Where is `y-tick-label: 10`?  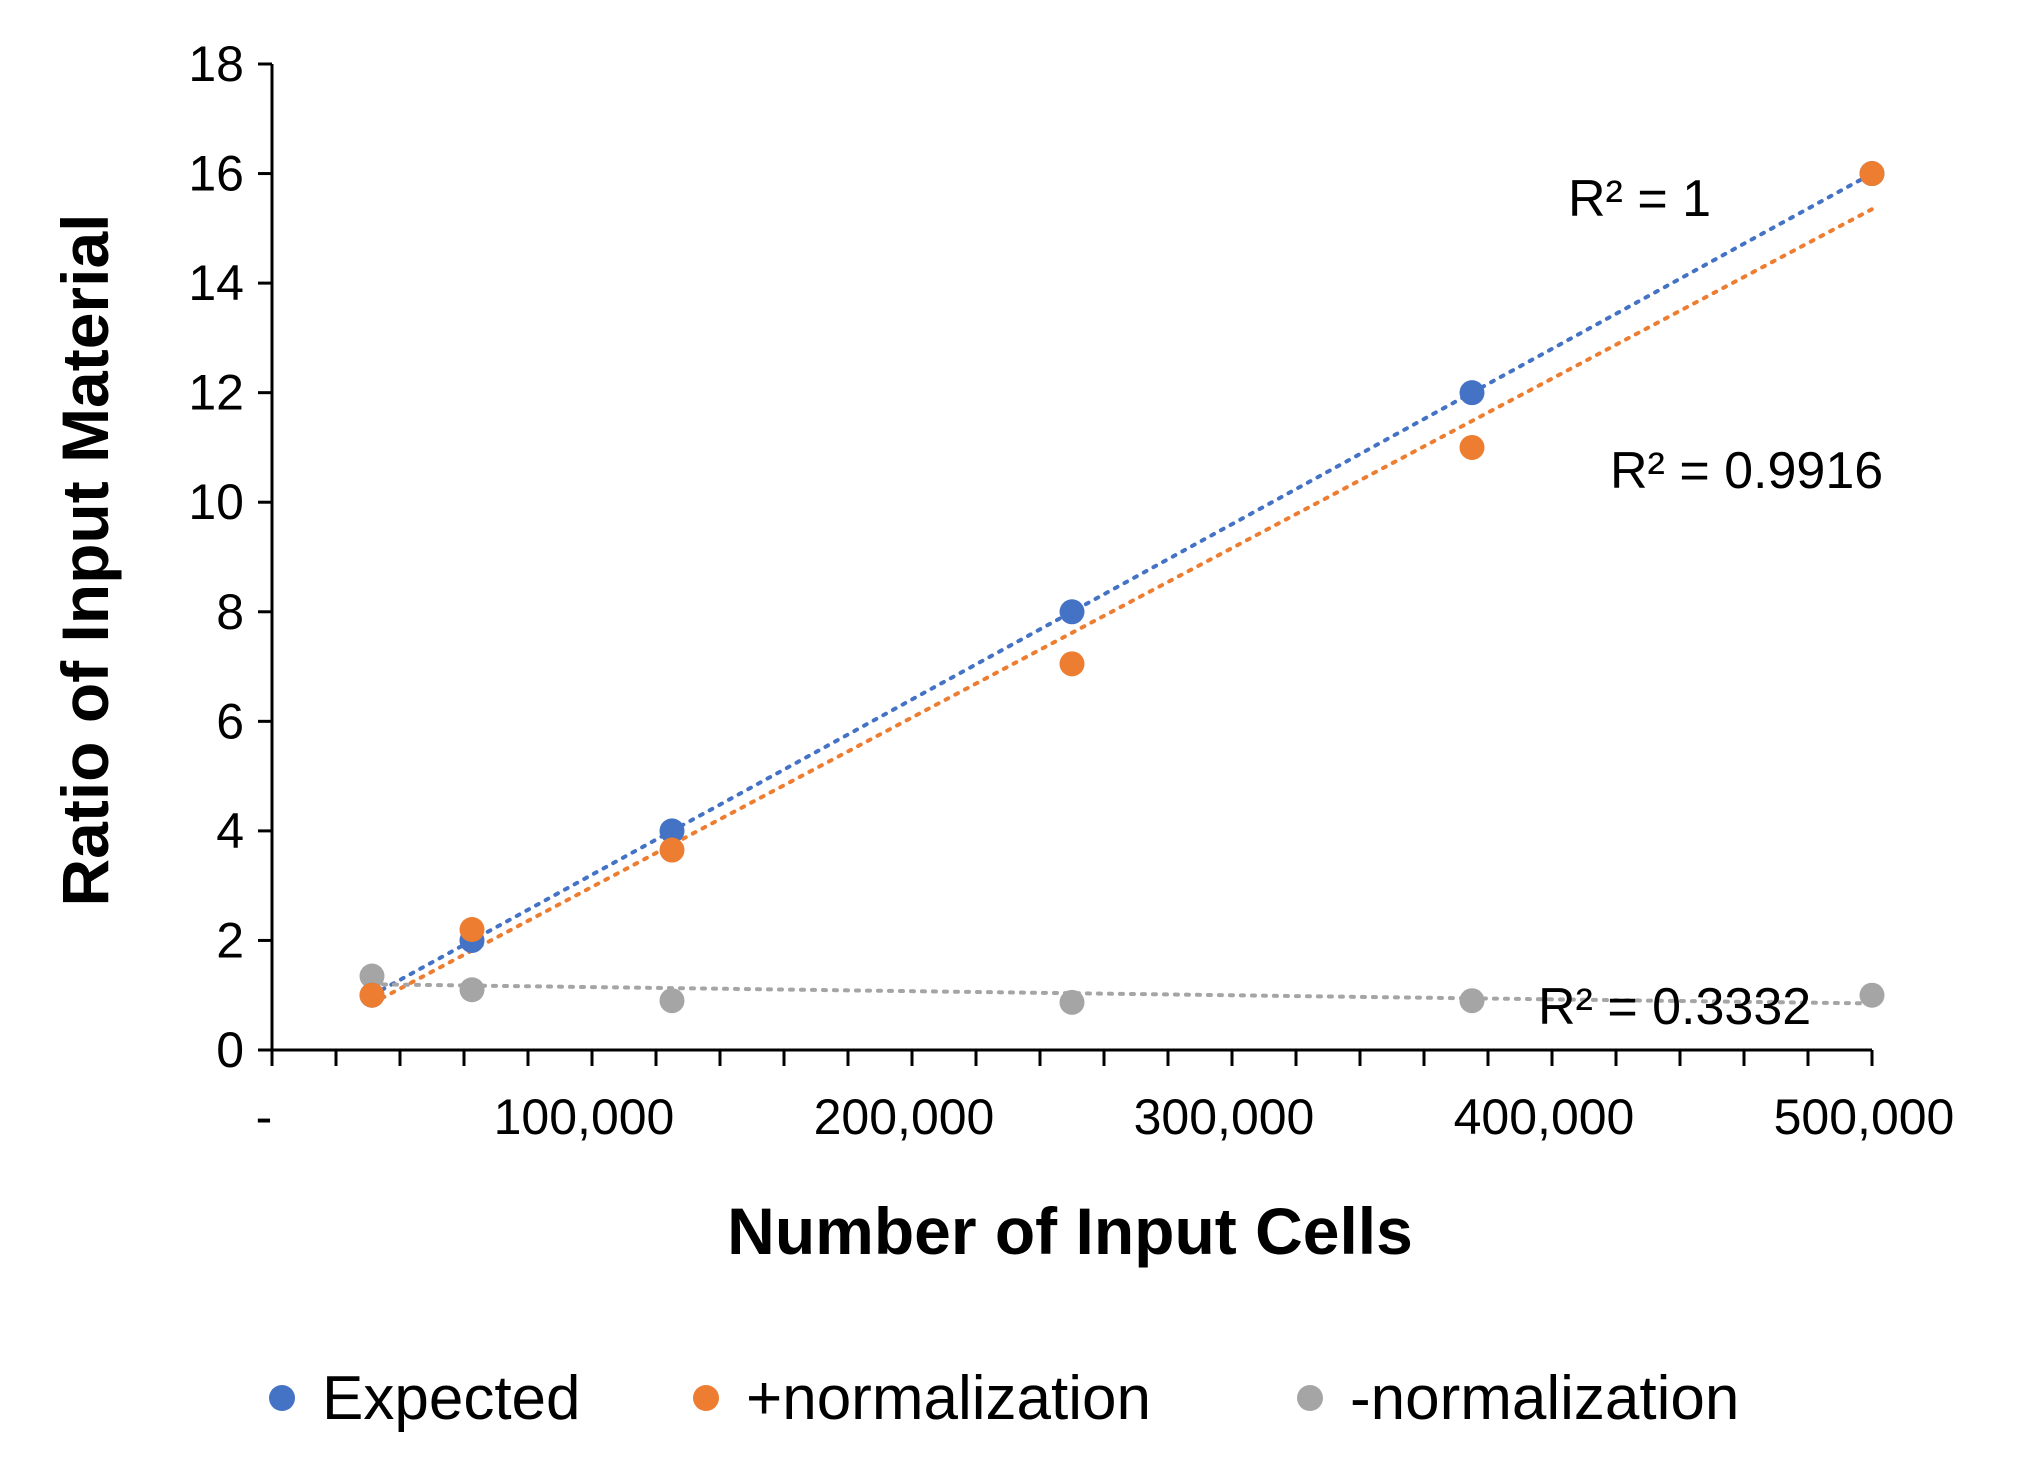 y-tick-label: 10 is located at coordinates (216, 502).